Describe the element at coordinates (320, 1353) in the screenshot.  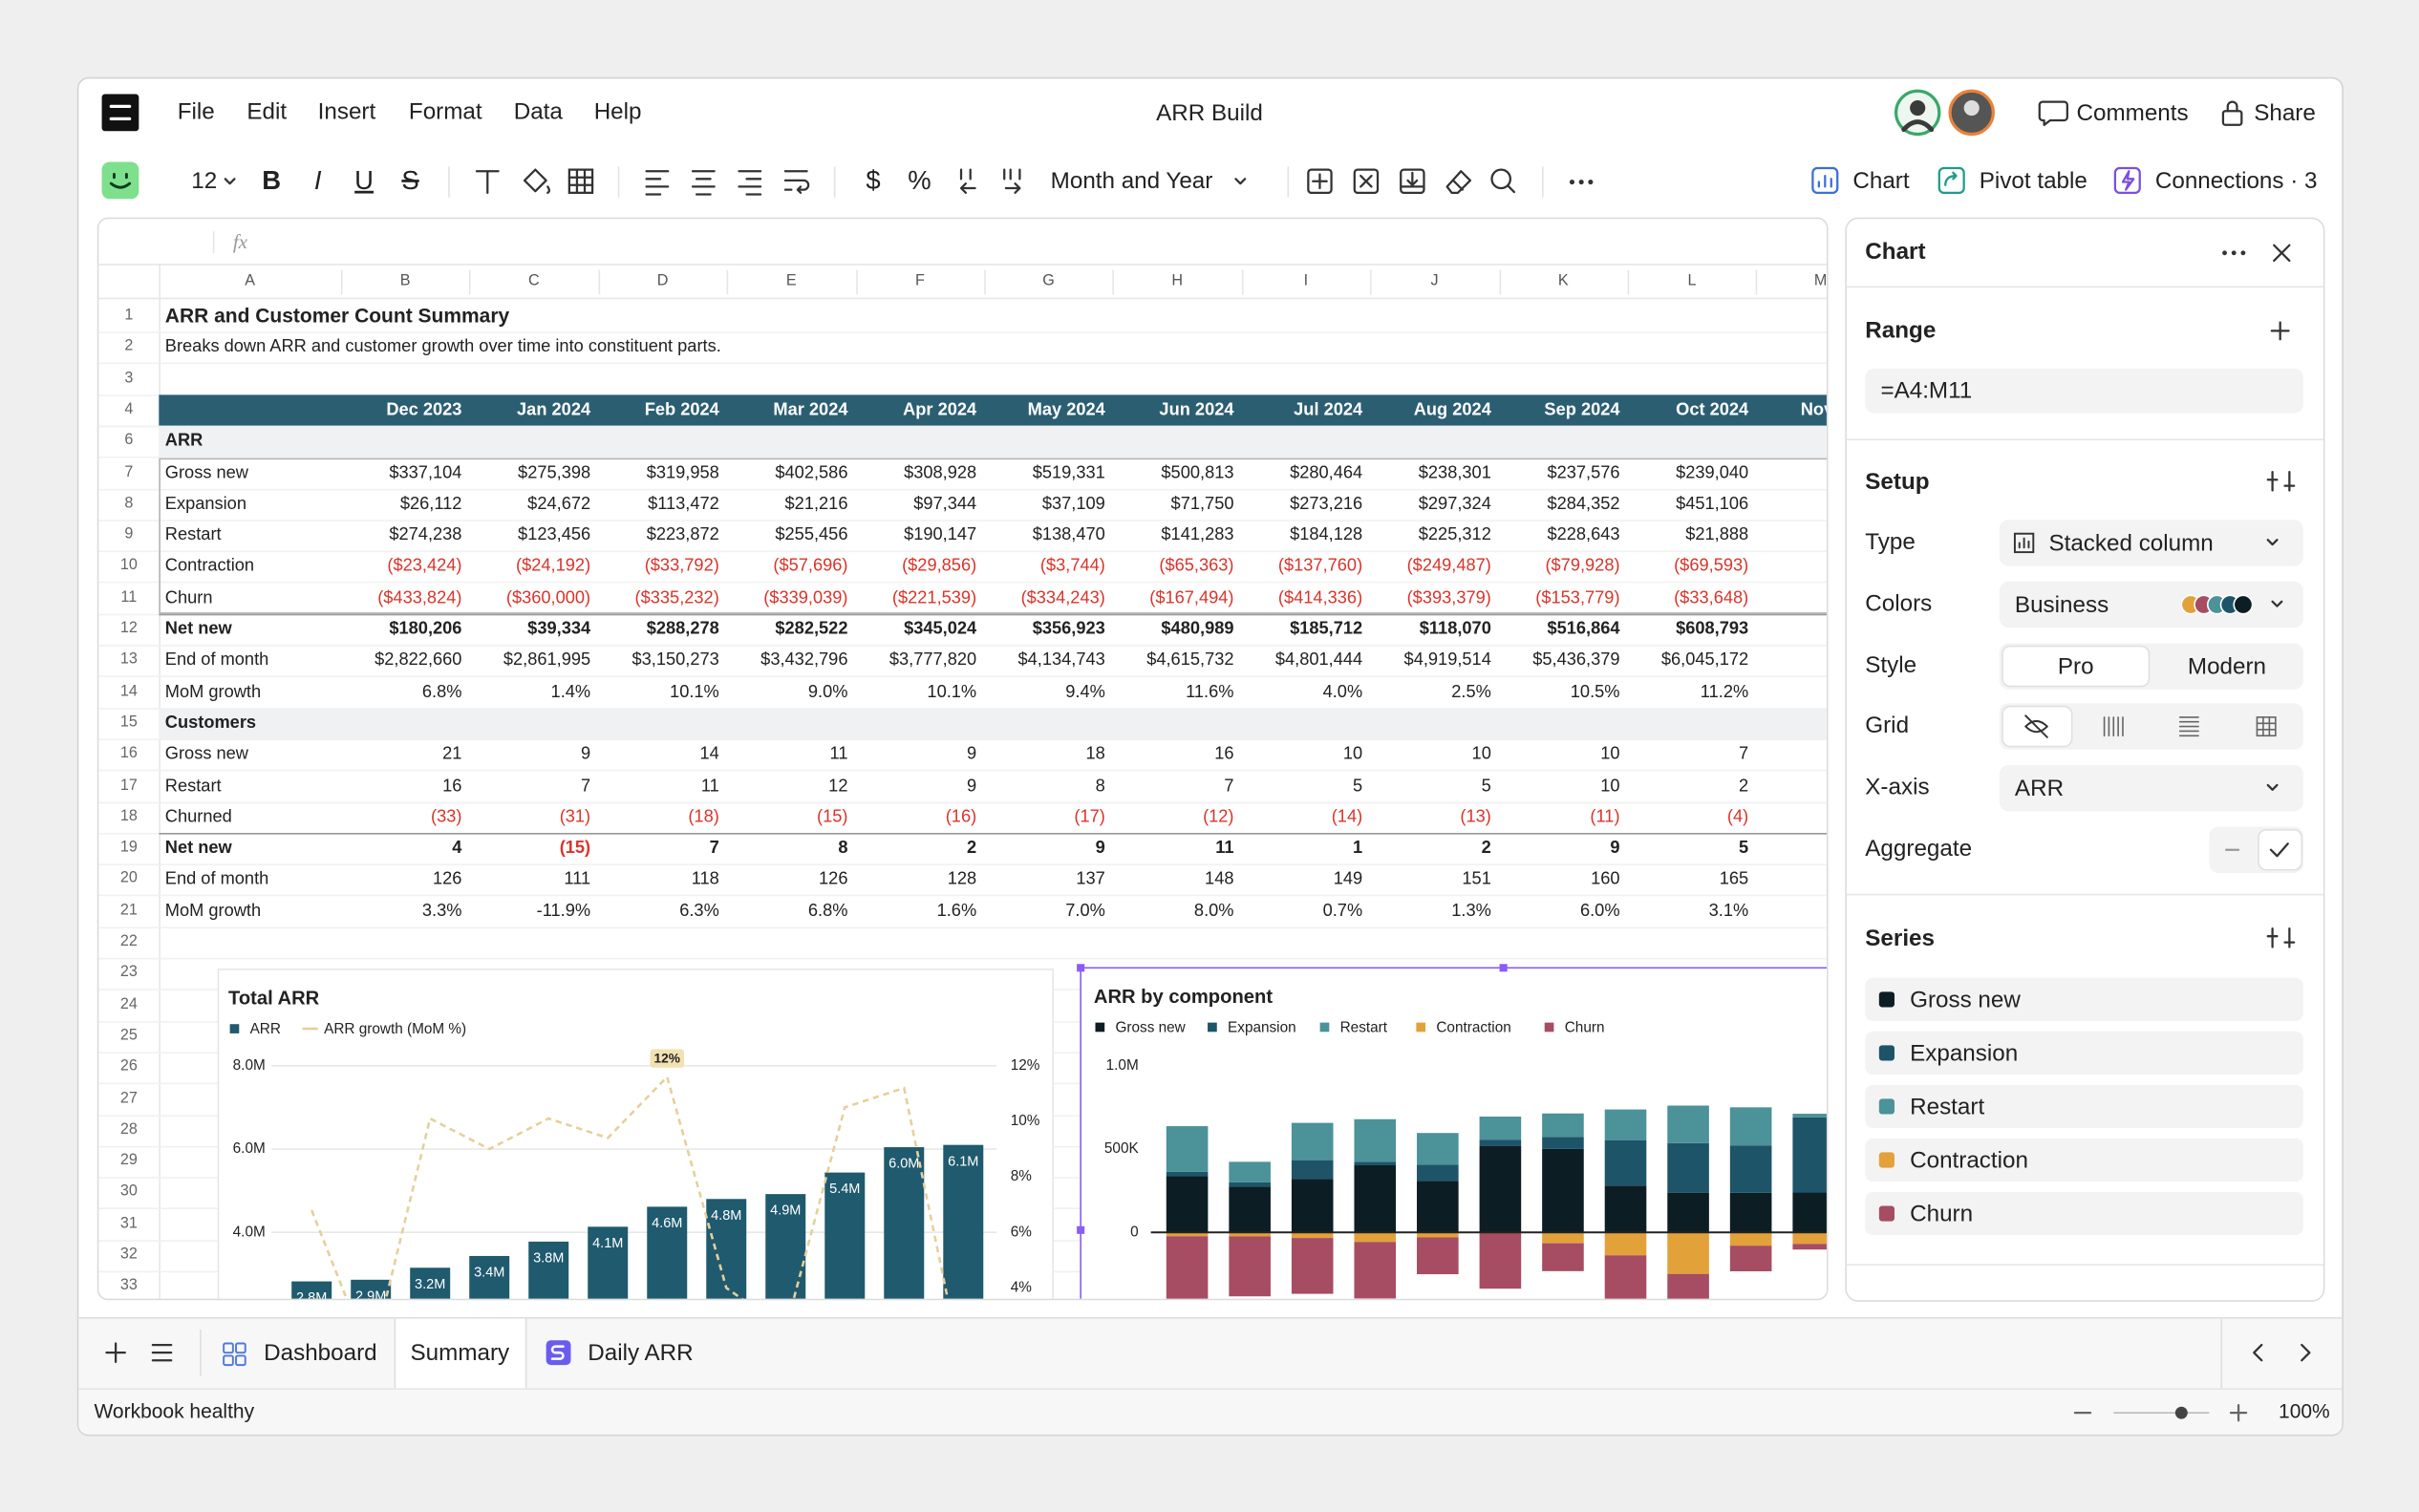
I see `sheet-tab: Dashboard` at that location.